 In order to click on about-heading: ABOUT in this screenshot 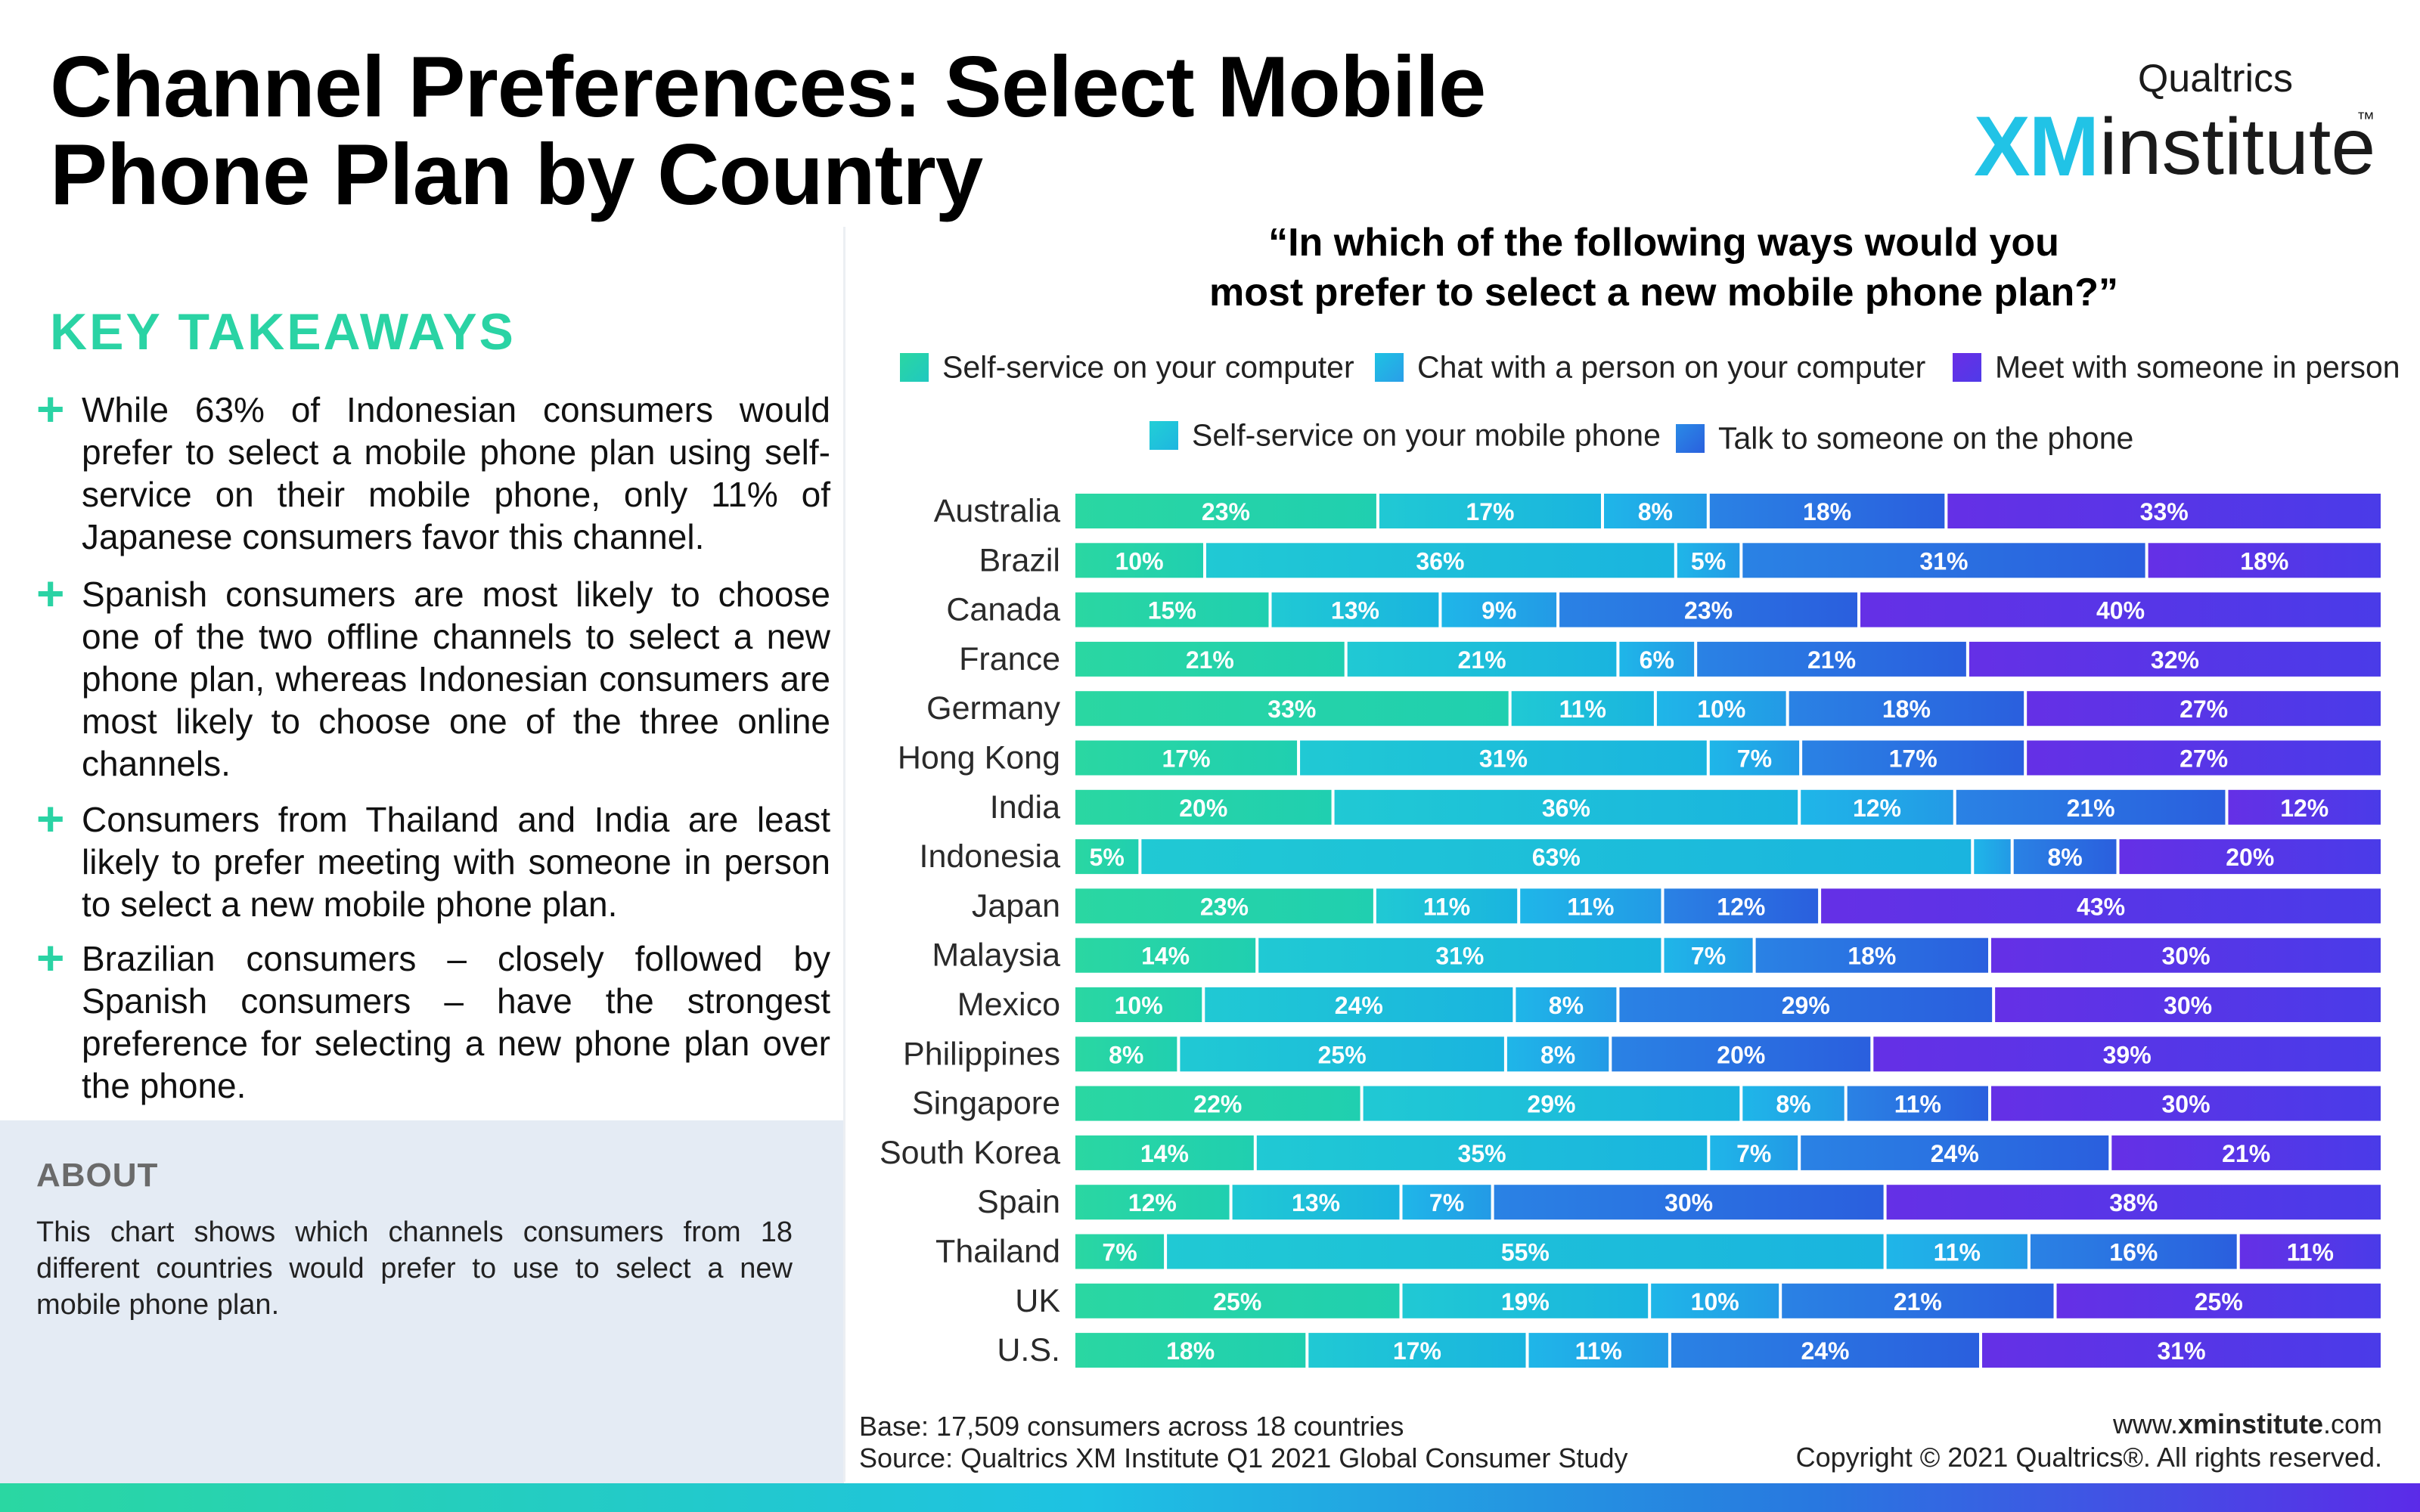, I will do `click(97, 1175)`.